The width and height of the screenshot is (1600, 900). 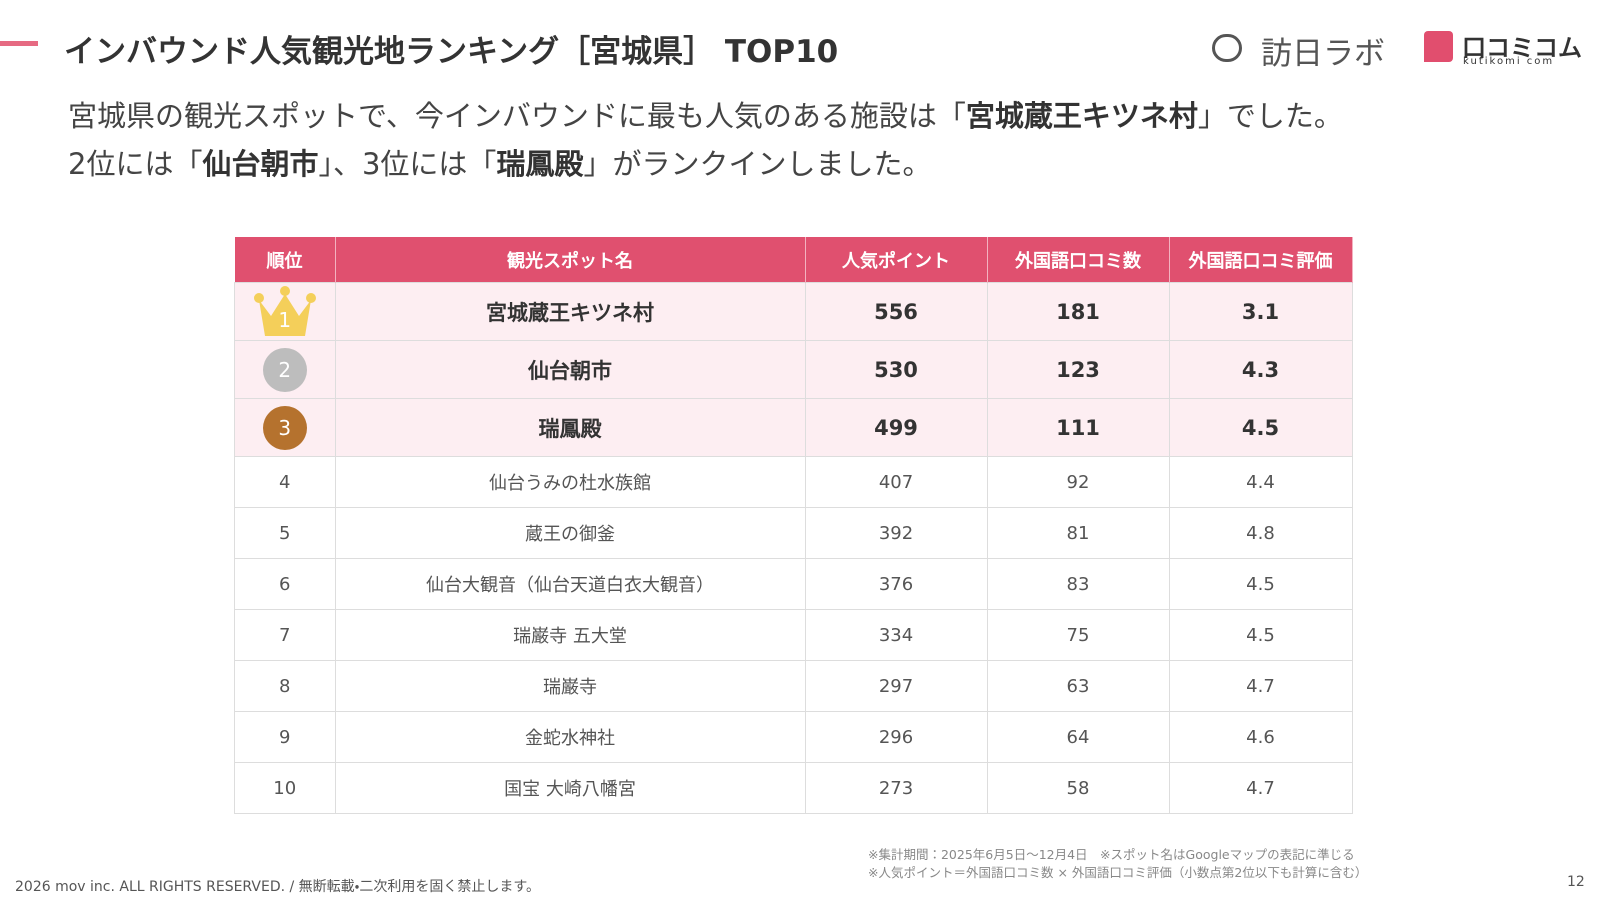 I want to click on table-row: 5 蔵王の御釜 392 81 4.8, so click(x=793, y=533).